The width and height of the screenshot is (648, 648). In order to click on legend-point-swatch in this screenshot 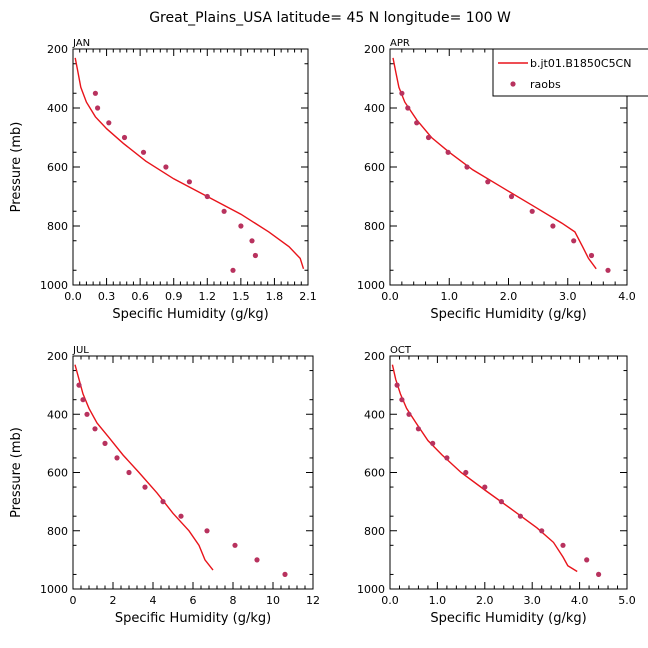, I will do `click(513, 84)`.